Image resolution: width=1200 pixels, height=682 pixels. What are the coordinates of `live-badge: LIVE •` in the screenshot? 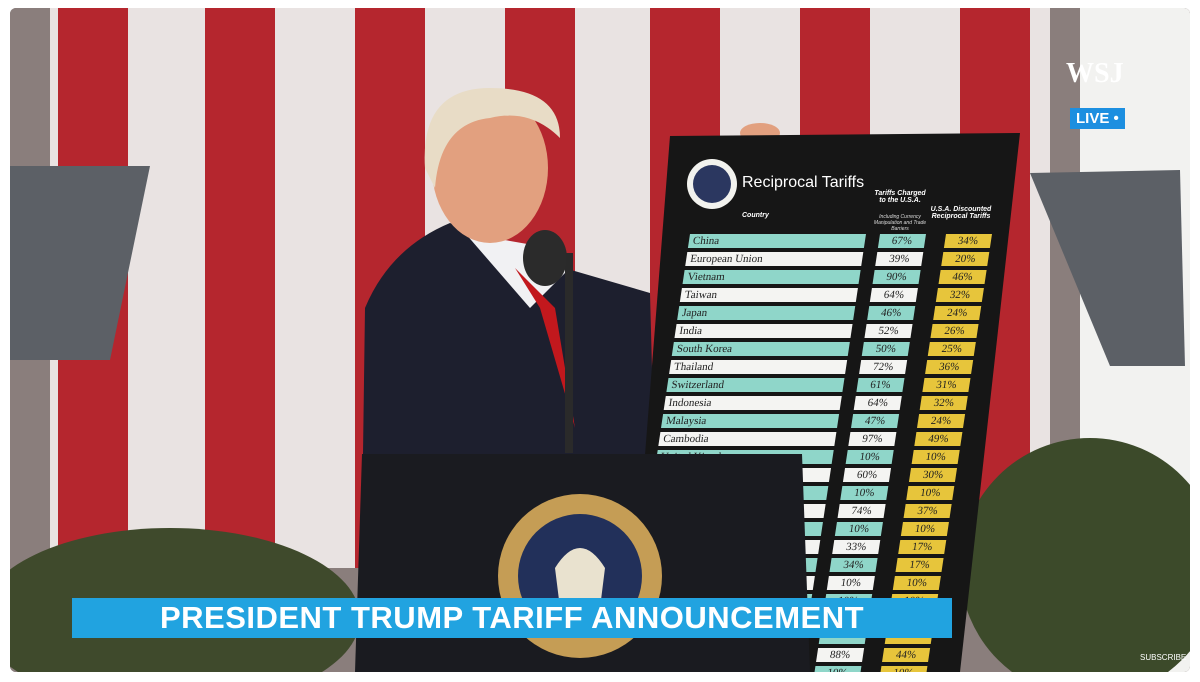 It's located at (1097, 118).